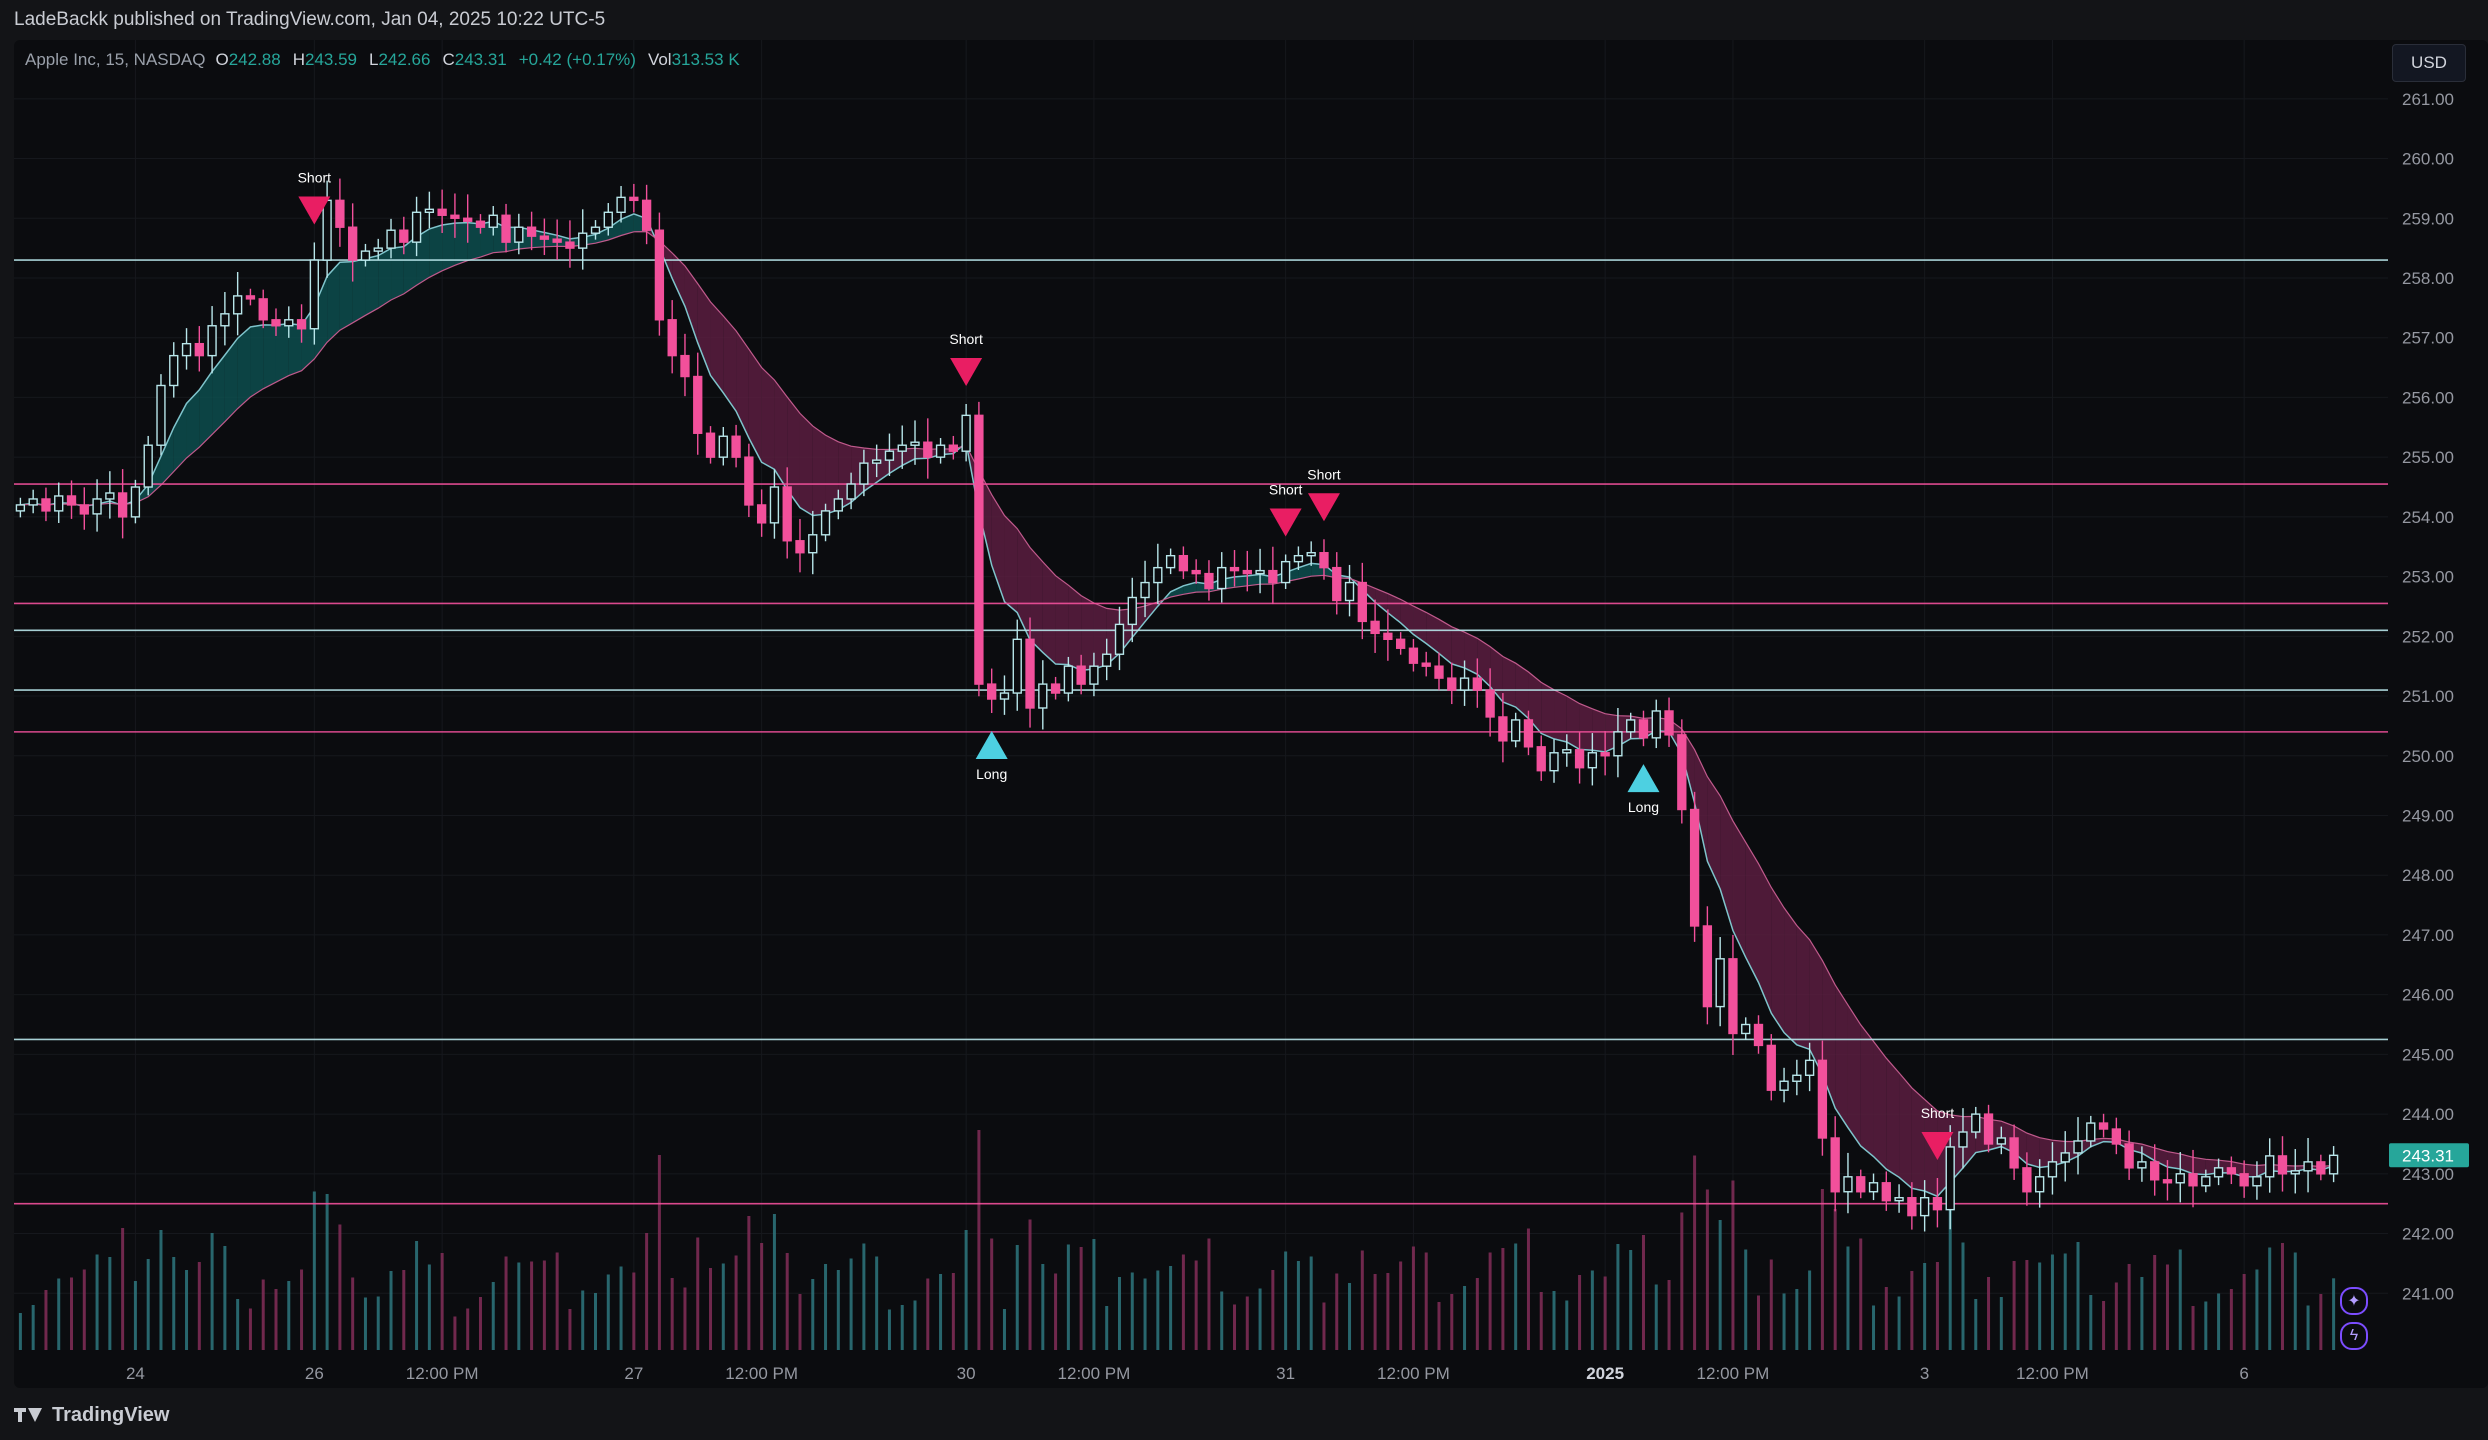 This screenshot has height=1440, width=2488. What do you see at coordinates (2428, 457) in the screenshot?
I see `y-tick-label: 255.00` at bounding box center [2428, 457].